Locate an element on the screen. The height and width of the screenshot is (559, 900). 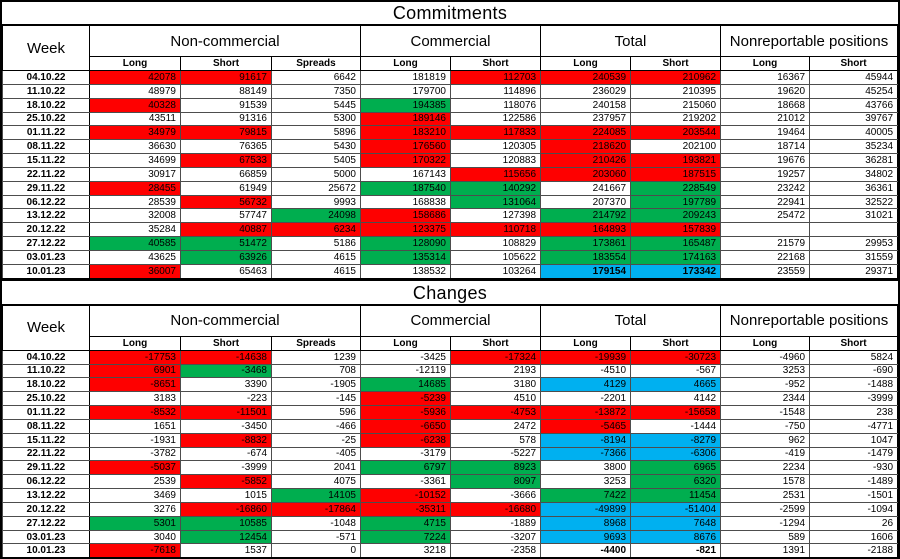
value-cell: 210962 is located at coordinates (676, 77).